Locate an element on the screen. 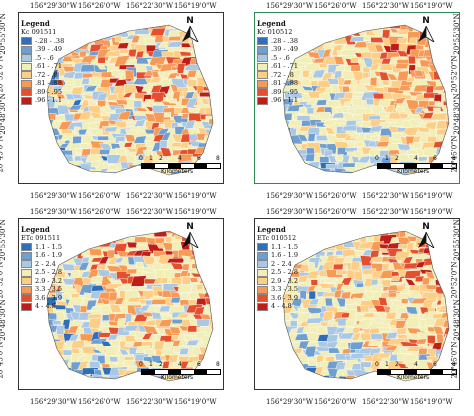 The image size is (474, 416). scale-tick-label: 4 is located at coordinates (416, 364).